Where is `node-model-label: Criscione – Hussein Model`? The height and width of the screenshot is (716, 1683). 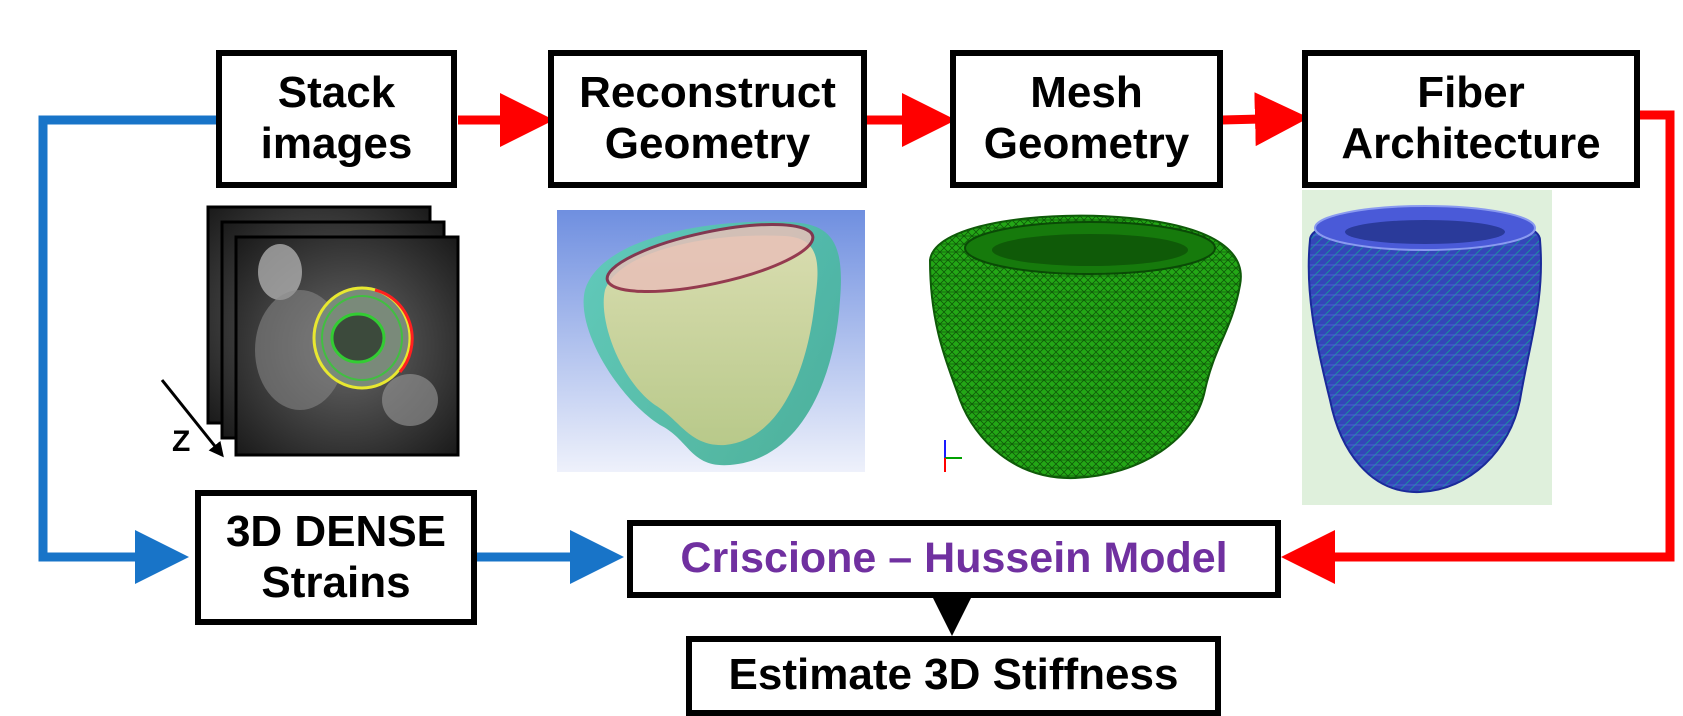 node-model-label: Criscione – Hussein Model is located at coordinates (954, 558).